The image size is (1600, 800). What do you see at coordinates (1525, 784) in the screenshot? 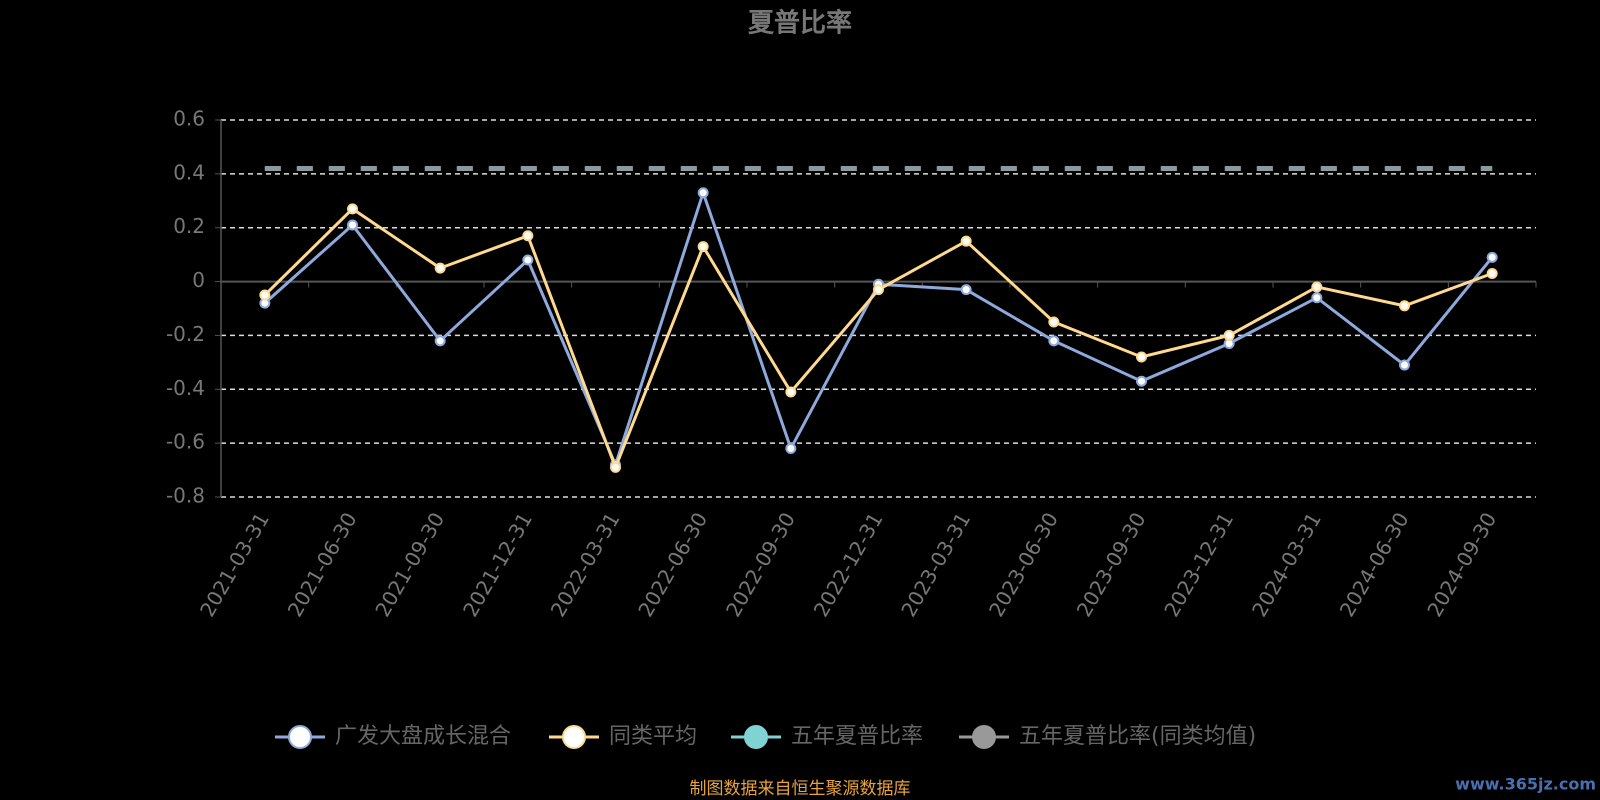
I see `watermark: www.365jz.com` at bounding box center [1525, 784].